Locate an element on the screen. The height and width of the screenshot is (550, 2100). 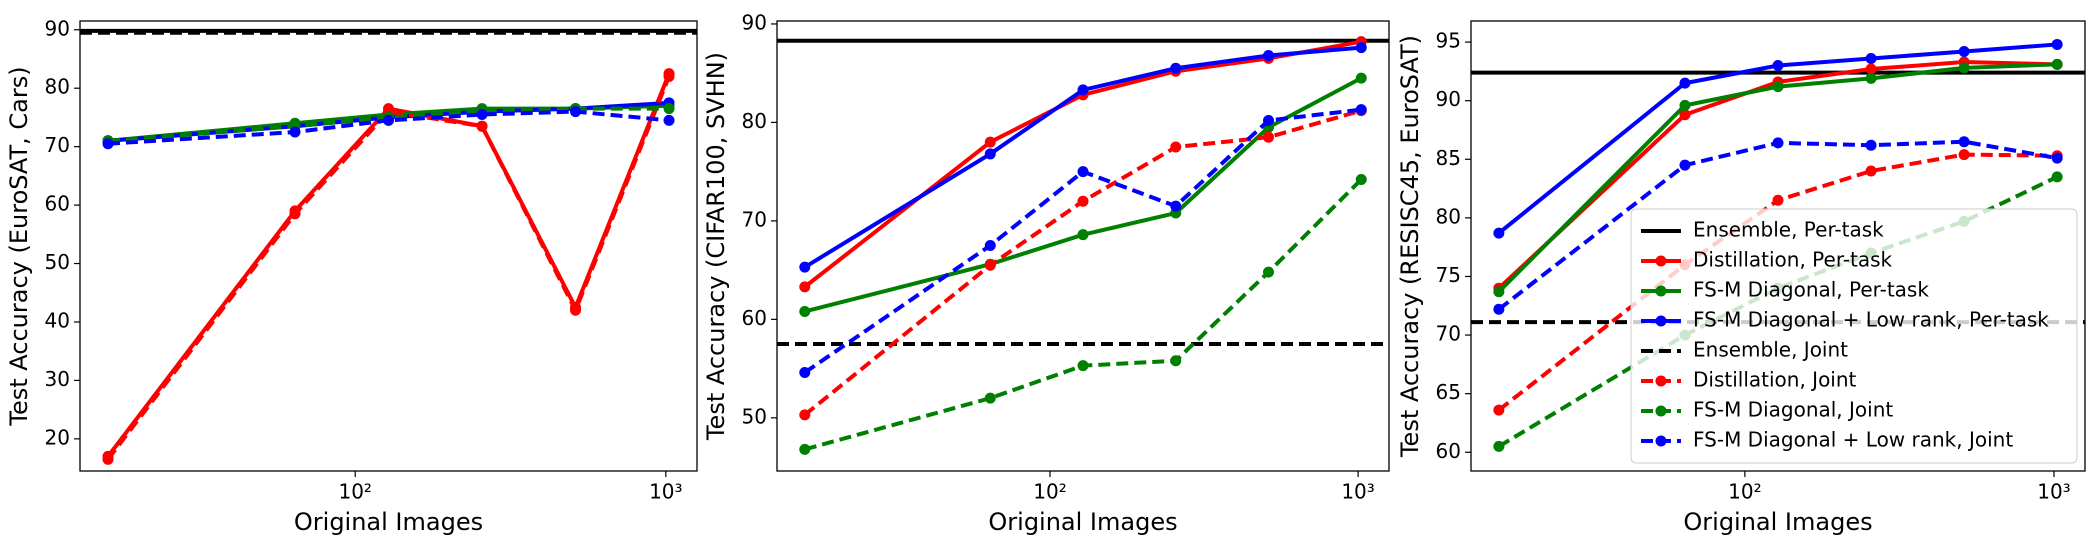
y-tick-label: 60 is located at coordinates (57, 204).